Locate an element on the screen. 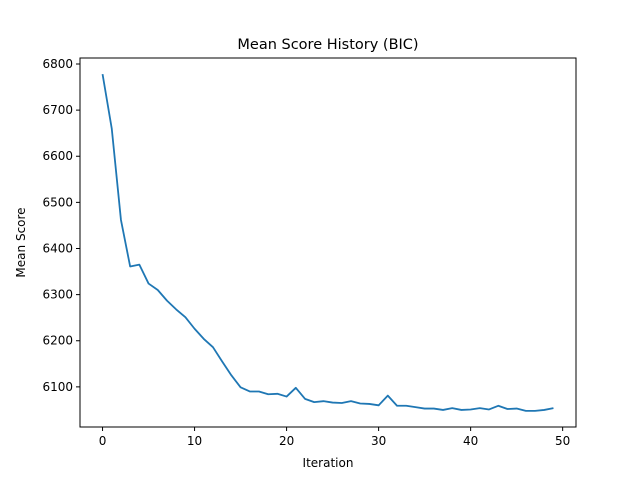  y-tick-label: 6600 is located at coordinates (57, 156).